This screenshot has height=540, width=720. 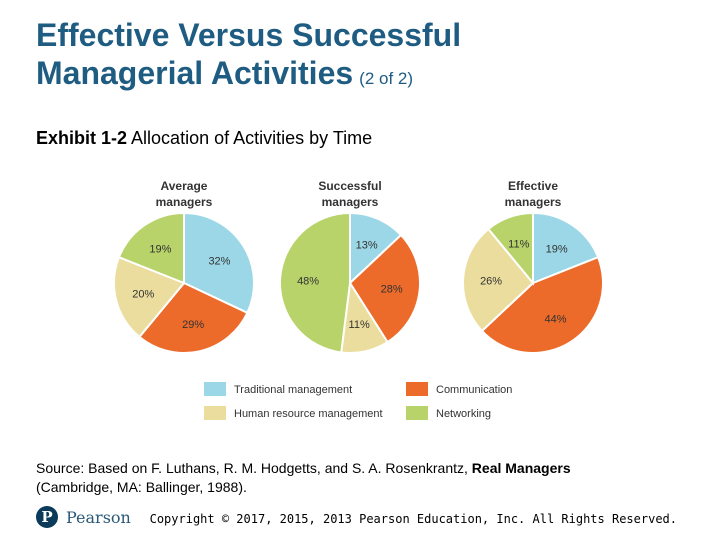 What do you see at coordinates (82, 138) in the screenshot?
I see `exhibit-label: Exhibit 1-2` at bounding box center [82, 138].